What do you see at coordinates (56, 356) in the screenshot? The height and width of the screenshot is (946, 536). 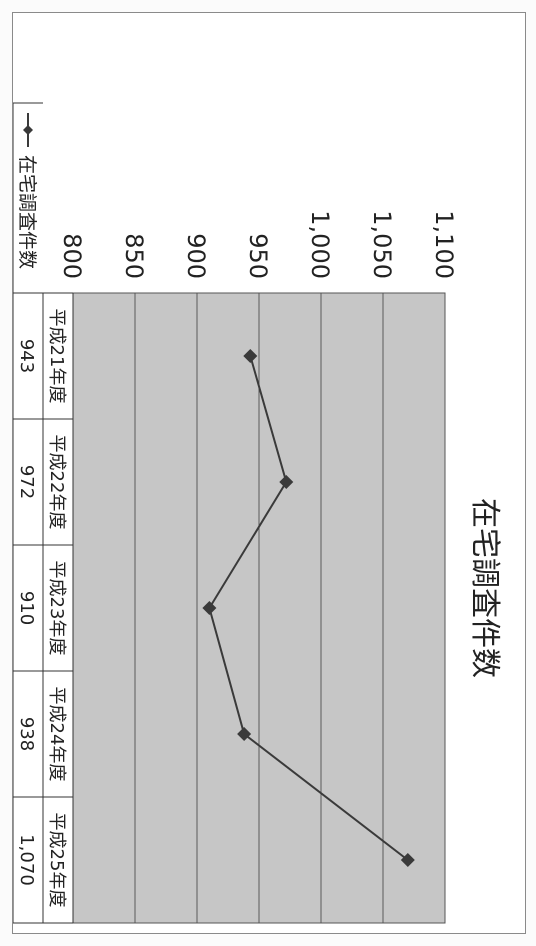 I see `category-label: 平成21年度` at bounding box center [56, 356].